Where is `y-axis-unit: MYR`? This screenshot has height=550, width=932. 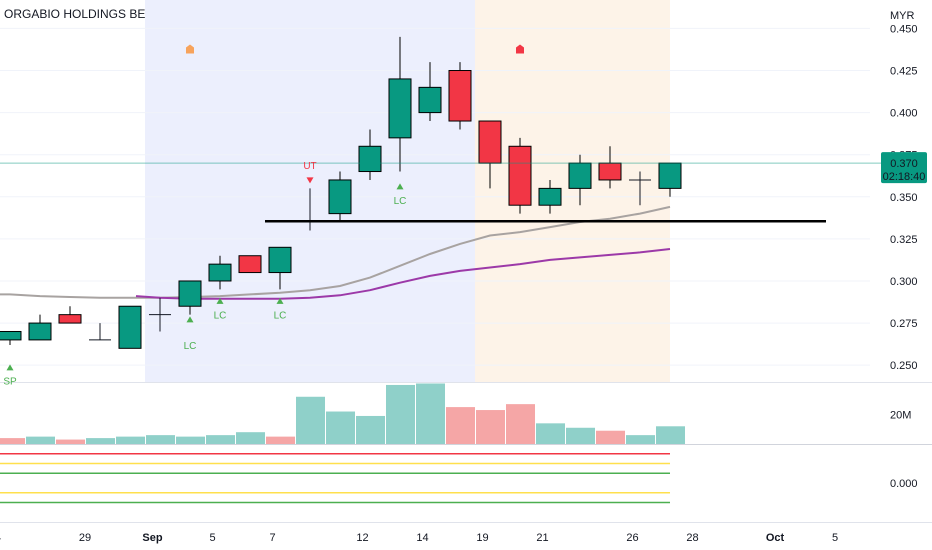
y-axis-unit: MYR is located at coordinates (902, 16).